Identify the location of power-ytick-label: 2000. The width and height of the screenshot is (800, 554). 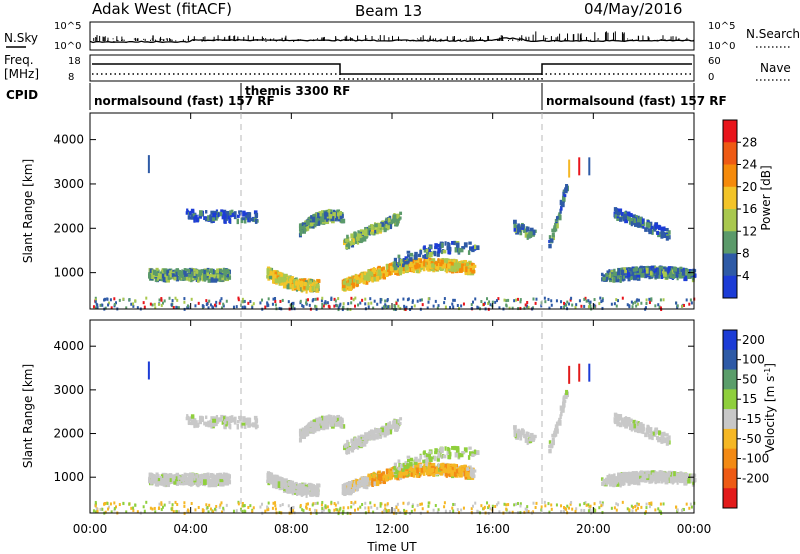
(68, 228).